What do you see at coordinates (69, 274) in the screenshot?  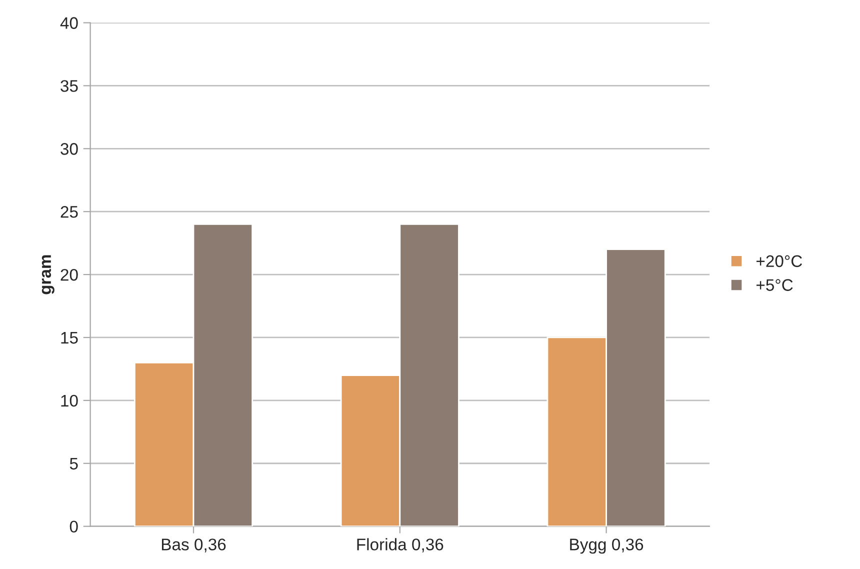 I see `y-tick-label: 20` at bounding box center [69, 274].